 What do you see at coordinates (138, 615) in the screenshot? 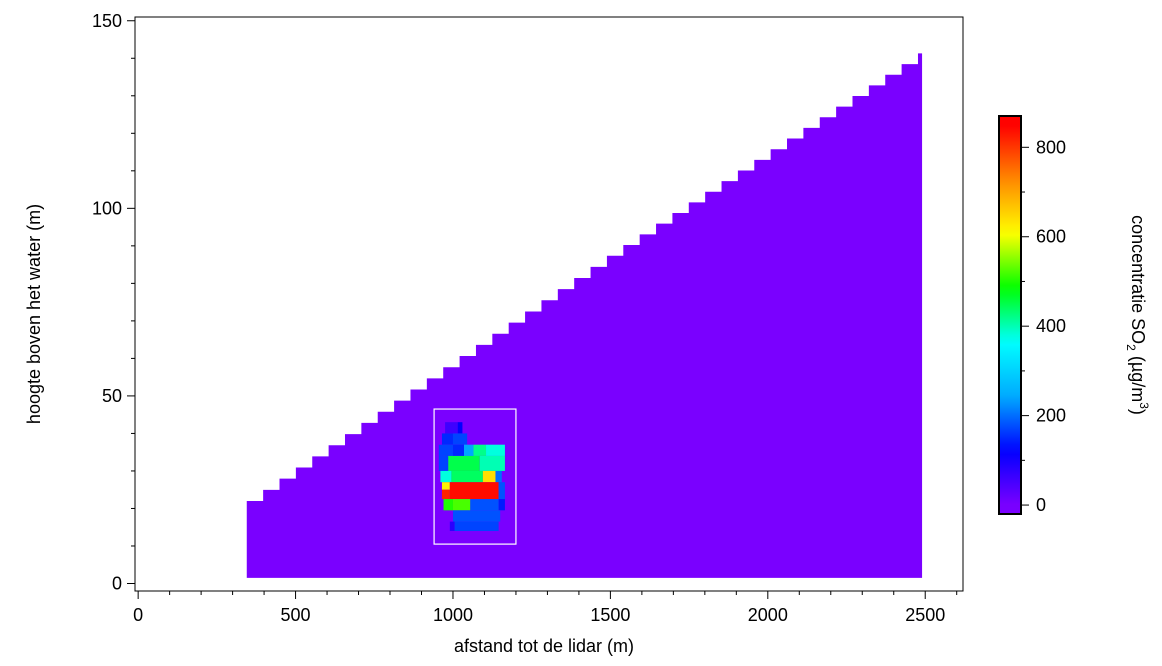
I see `x-tick-label-0: 0` at bounding box center [138, 615].